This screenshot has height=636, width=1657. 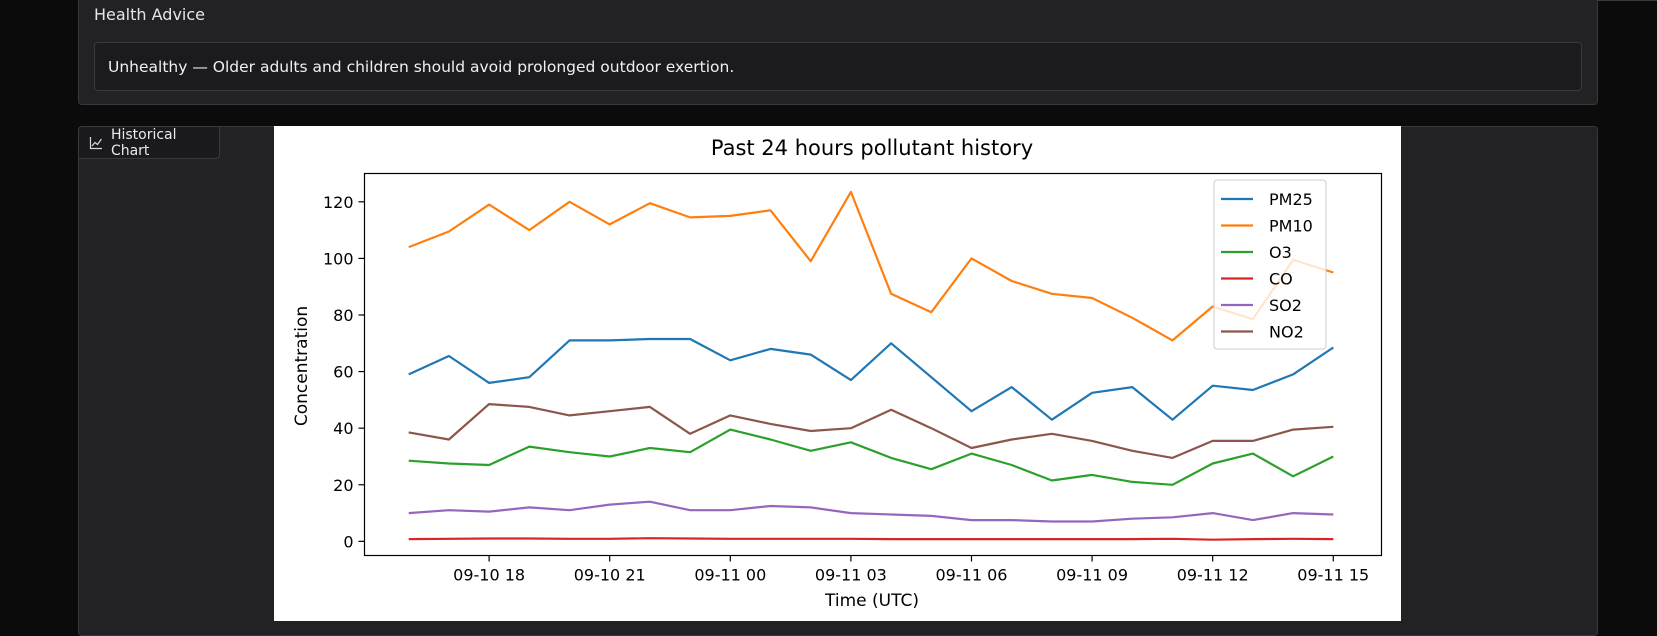 What do you see at coordinates (871, 601) in the screenshot?
I see `x-axis-label: Time (UTC)` at bounding box center [871, 601].